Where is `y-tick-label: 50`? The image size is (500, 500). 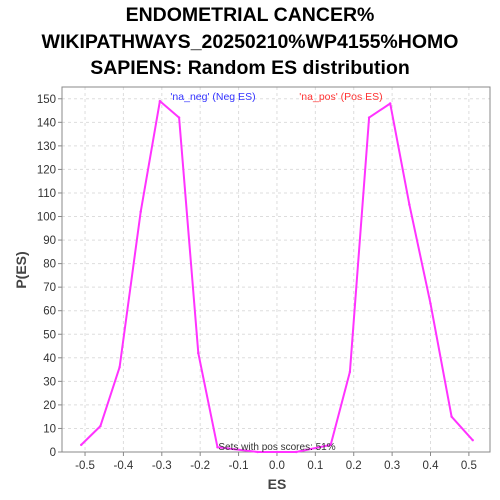
y-tick-label: 50 is located at coordinates (49, 335).